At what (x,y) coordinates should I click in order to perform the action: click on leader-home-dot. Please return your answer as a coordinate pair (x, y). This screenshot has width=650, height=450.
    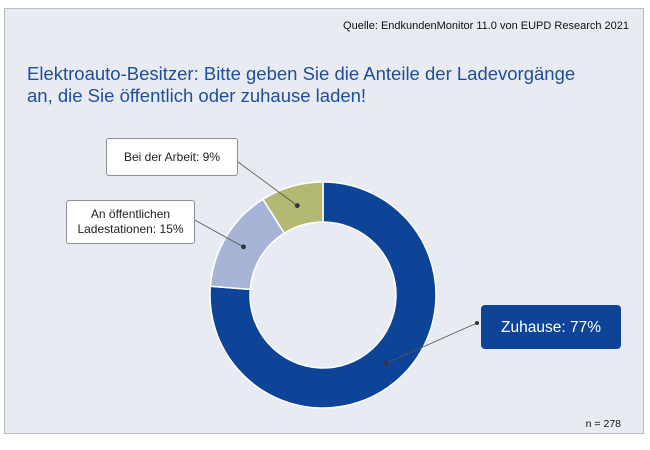
    Looking at the image, I should click on (386, 363).